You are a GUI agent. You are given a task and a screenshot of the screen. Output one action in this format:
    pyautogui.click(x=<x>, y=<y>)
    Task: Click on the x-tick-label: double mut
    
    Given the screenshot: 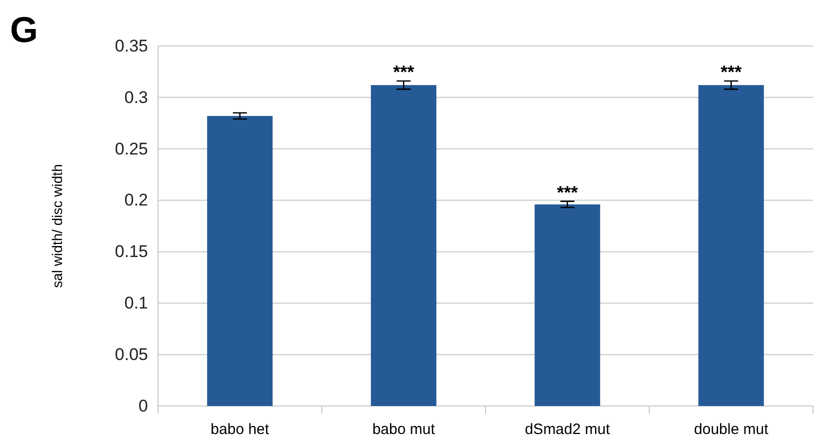 What is the action you would take?
    pyautogui.click(x=732, y=429)
    